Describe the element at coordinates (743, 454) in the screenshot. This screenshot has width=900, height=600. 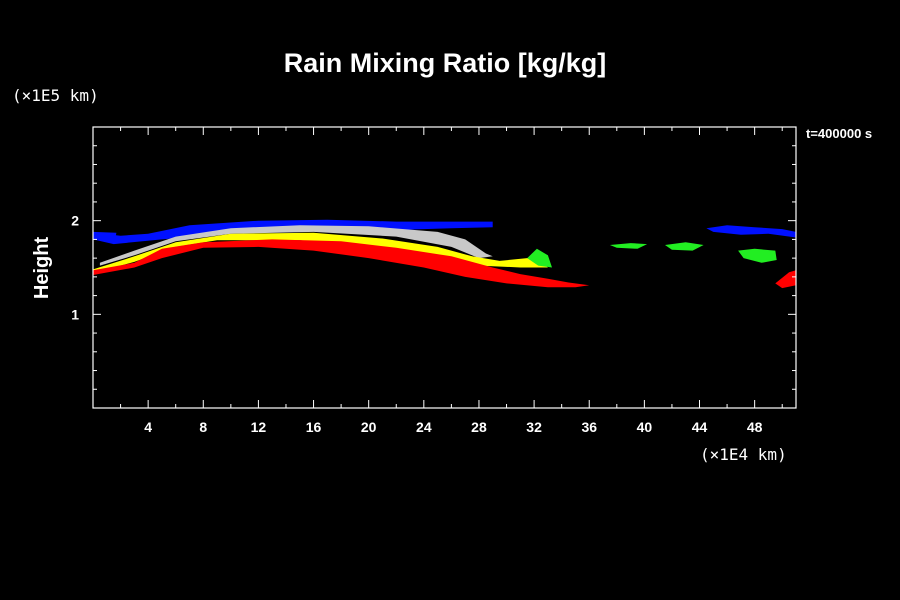
I see `x-unit-label: (×1E4 km)` at that location.